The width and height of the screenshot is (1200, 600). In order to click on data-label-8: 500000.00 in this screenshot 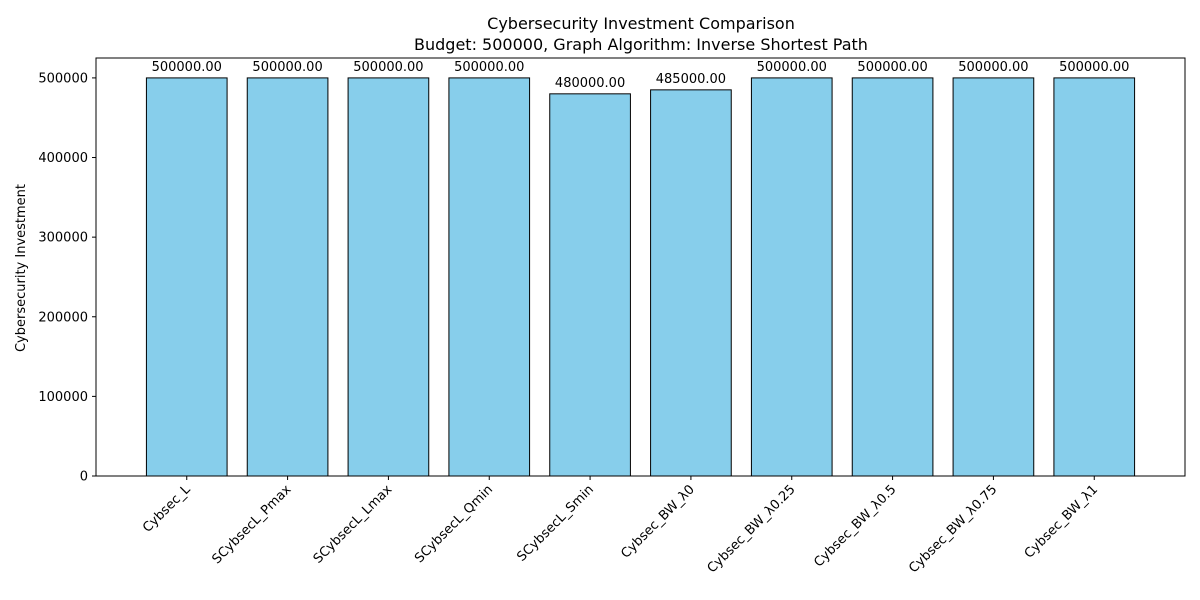, I will do `click(892, 67)`.